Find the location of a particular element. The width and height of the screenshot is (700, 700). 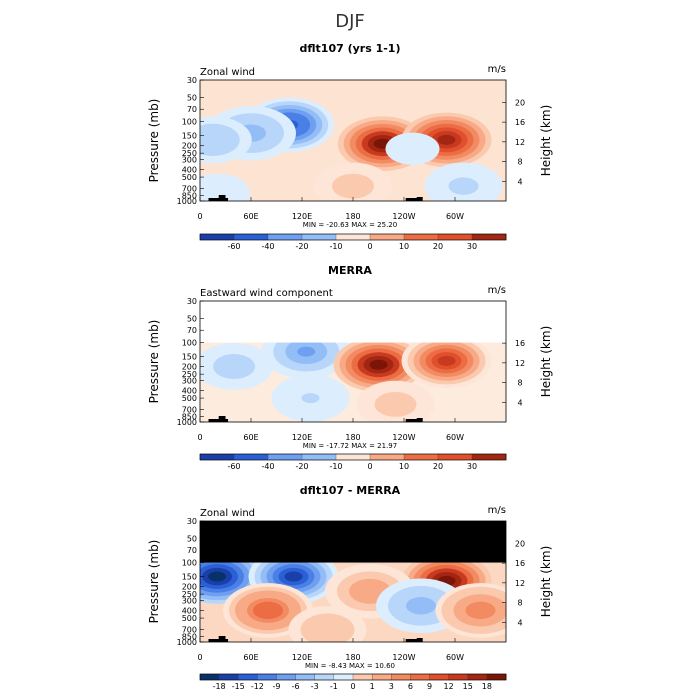

y2tick-label: 20 is located at coordinates (520, 102).